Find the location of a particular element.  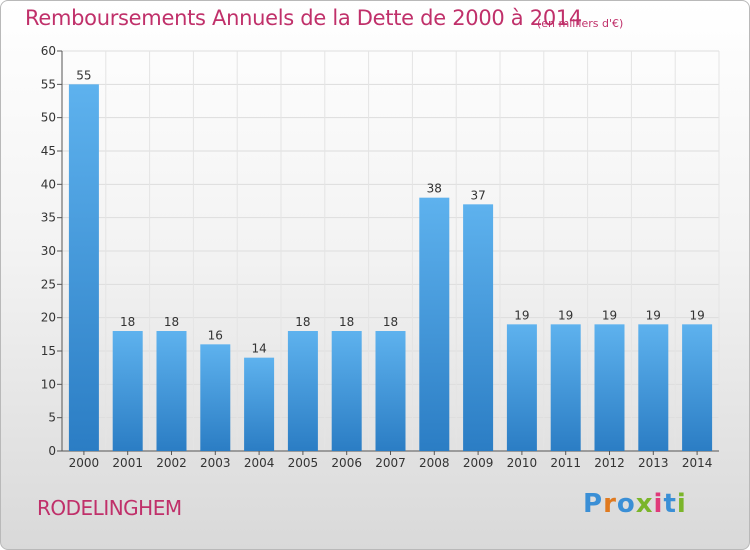

bar-2006 is located at coordinates (346, 391).